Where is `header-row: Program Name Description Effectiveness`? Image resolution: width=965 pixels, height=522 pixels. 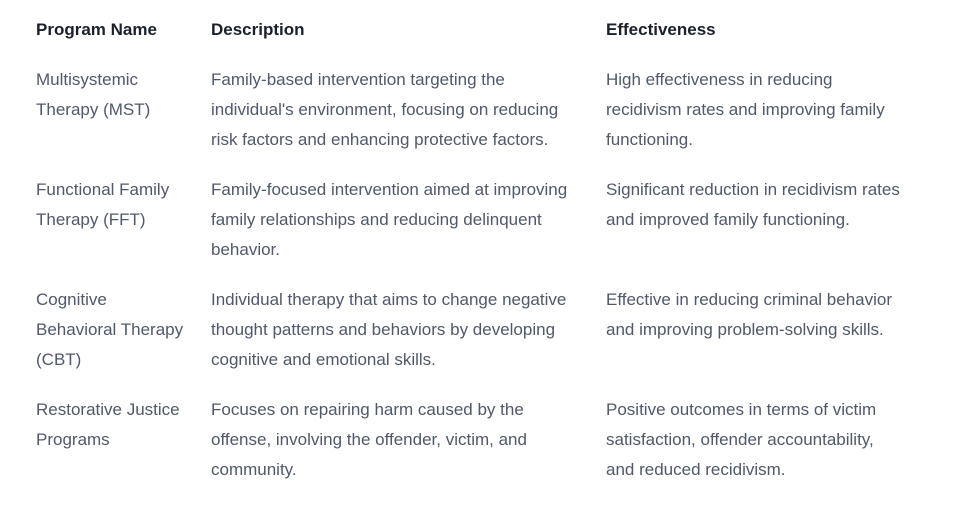
header-row: Program Name Description Effectiveness is located at coordinates (488, 40).